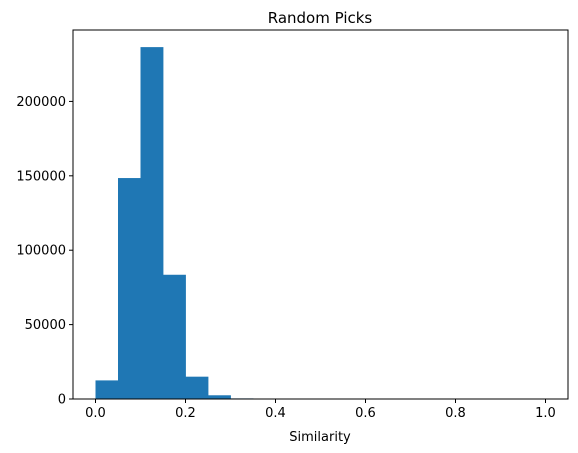  What do you see at coordinates (41, 176) in the screenshot?
I see `y-tick-label: 150000` at bounding box center [41, 176].